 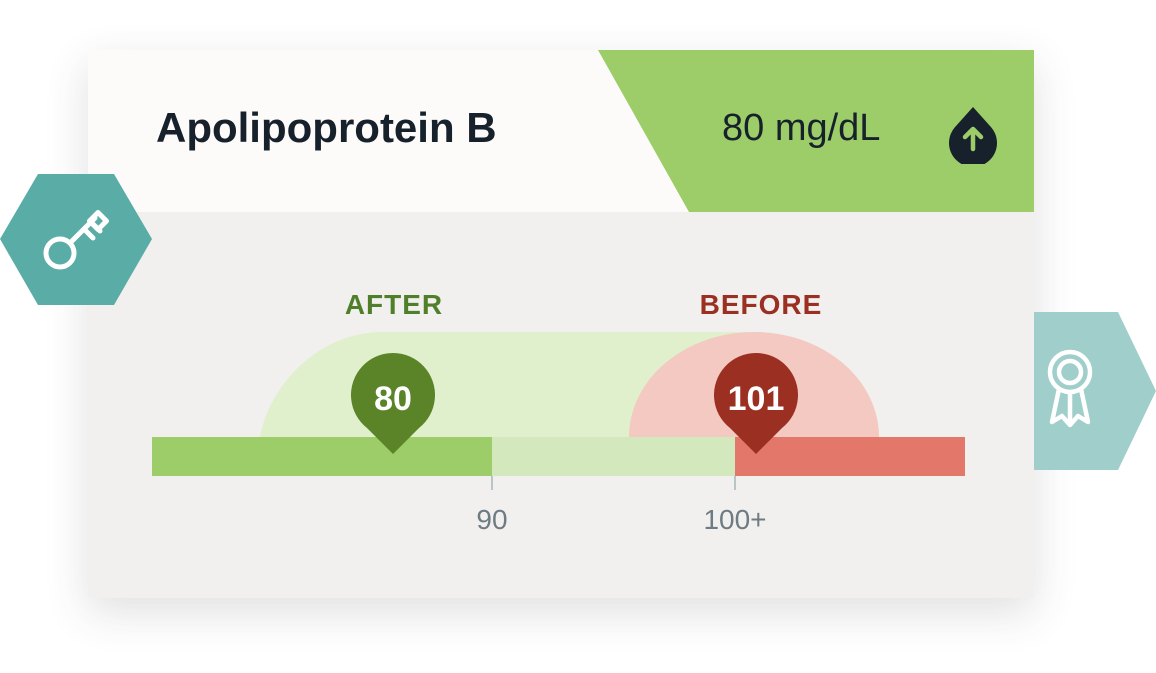 What do you see at coordinates (613, 456) in the screenshot?
I see `borderline-range-bar` at bounding box center [613, 456].